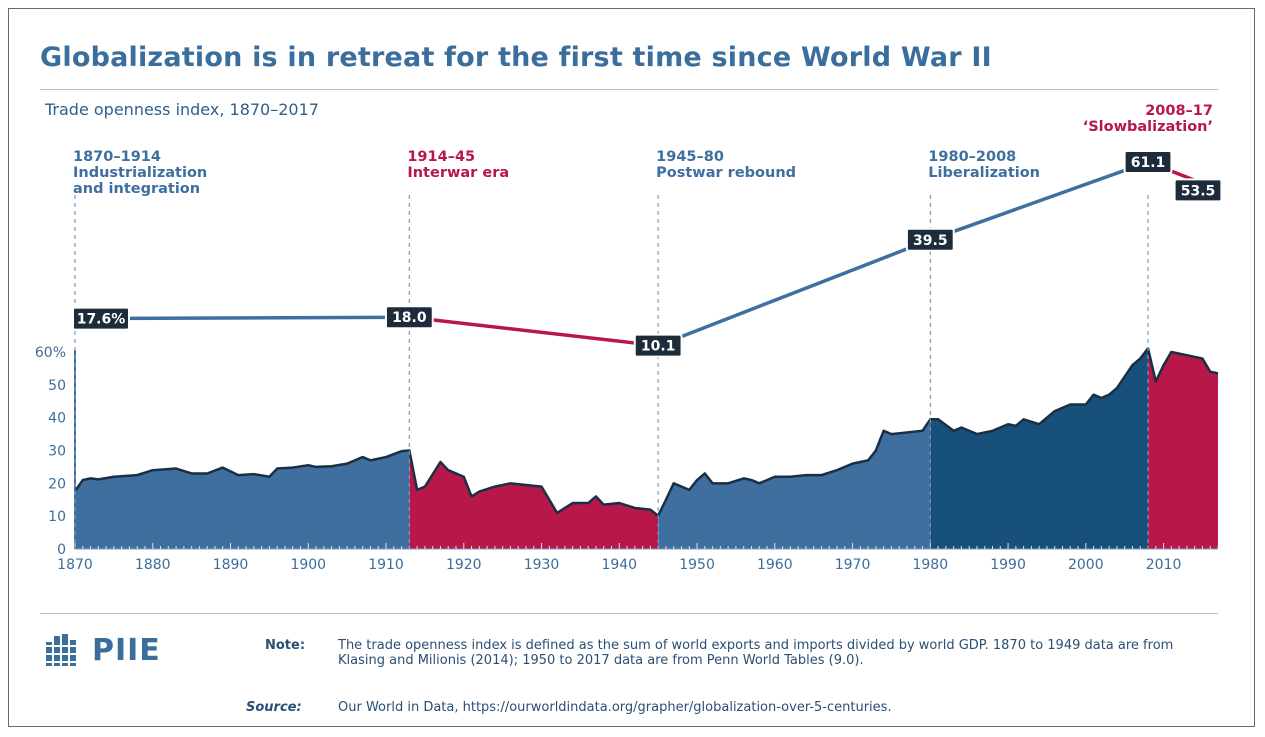 This screenshot has height=737, width=1265. Describe the element at coordinates (57, 517) in the screenshot. I see `y-tick-label: 10` at that location.